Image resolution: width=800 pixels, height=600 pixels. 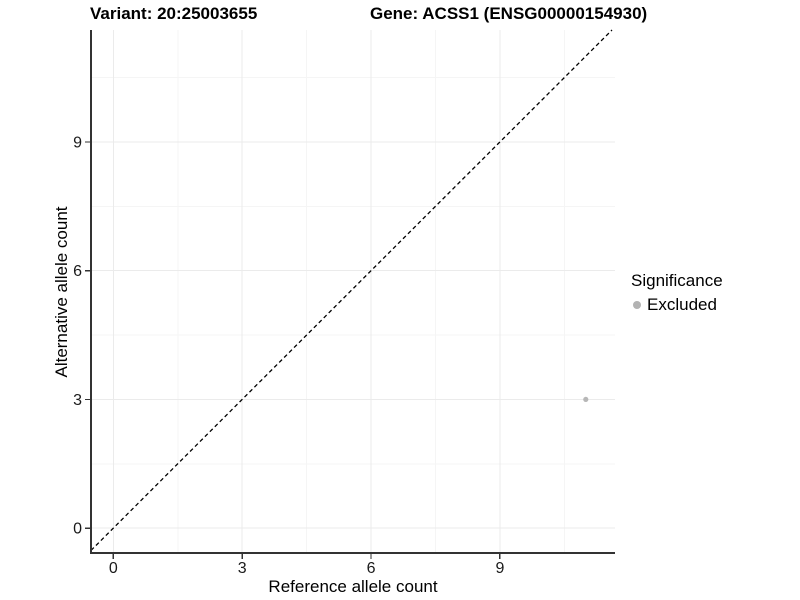 What do you see at coordinates (77, 271) in the screenshot?
I see `y-tick-label: 6` at bounding box center [77, 271].